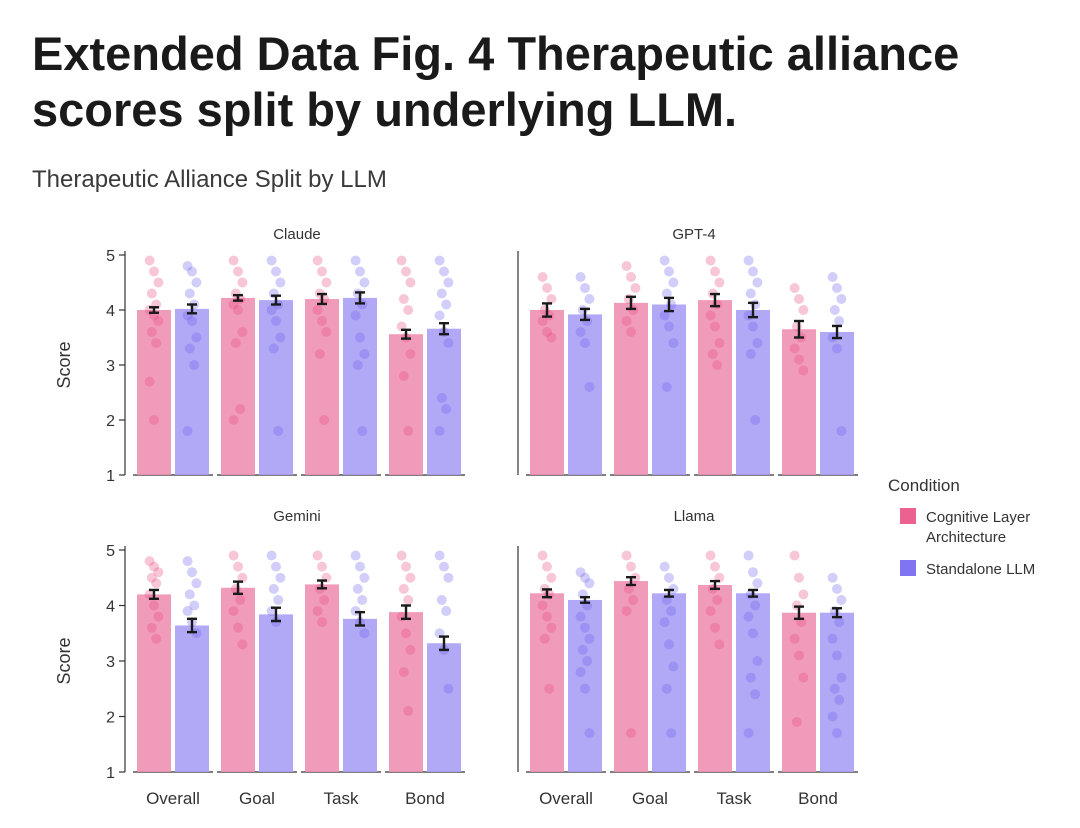  I want to click on y-tick-label: 1, so click(110, 773).